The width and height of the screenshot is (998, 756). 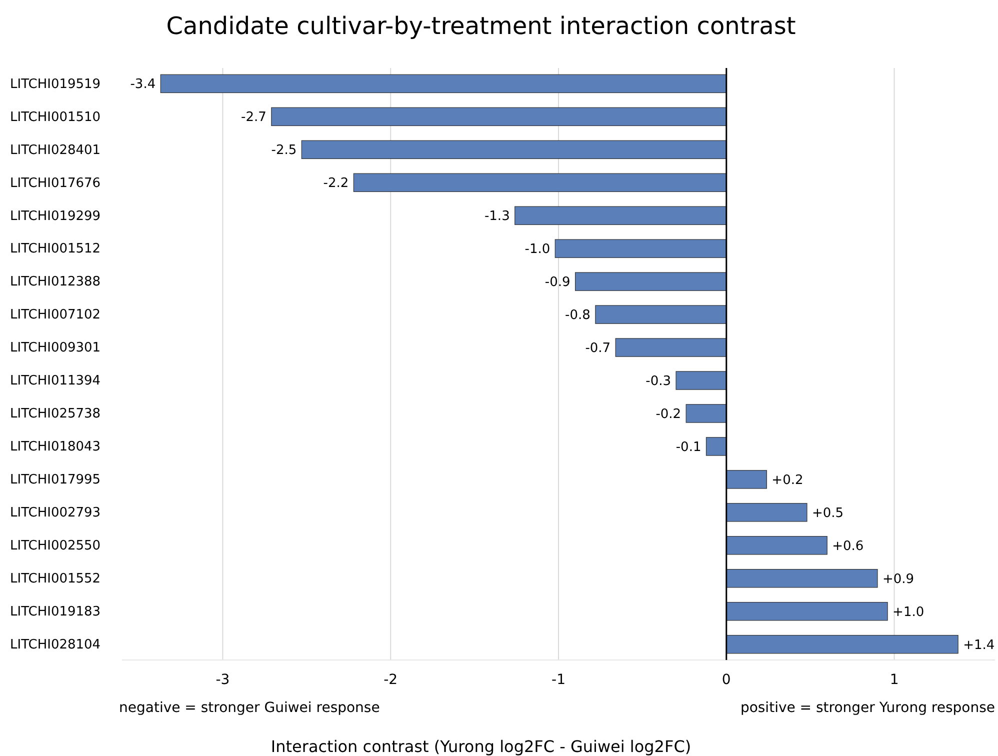 I want to click on data-label: +1.0, so click(x=908, y=612).